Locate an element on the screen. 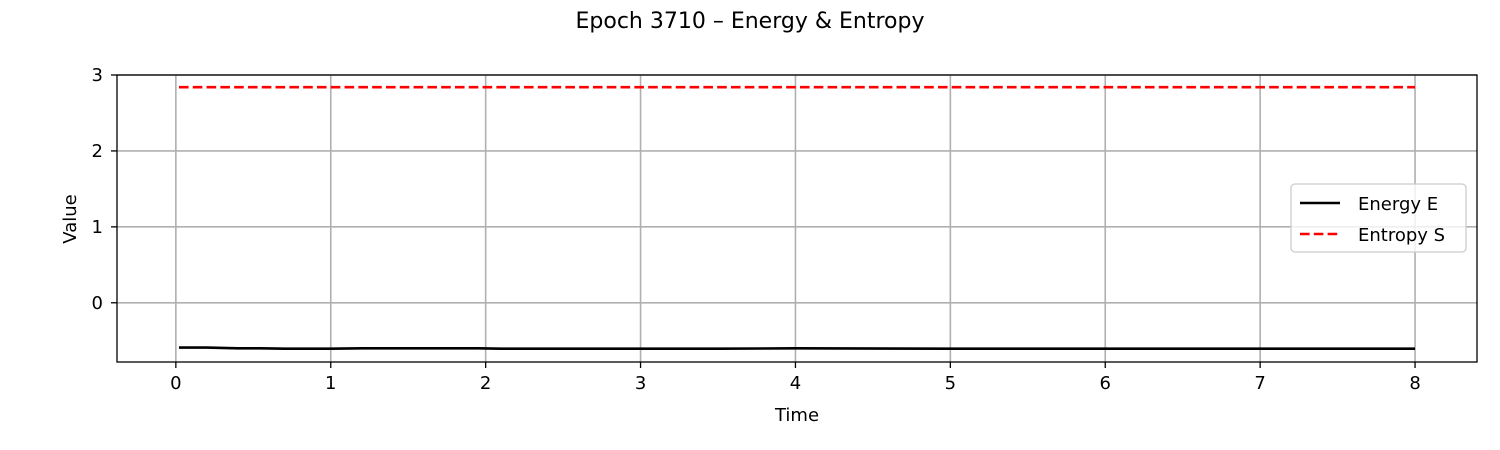 Image resolution: width=1500 pixels, height=450 pixels. legend-label-entropy: Entropy S is located at coordinates (1401, 235).